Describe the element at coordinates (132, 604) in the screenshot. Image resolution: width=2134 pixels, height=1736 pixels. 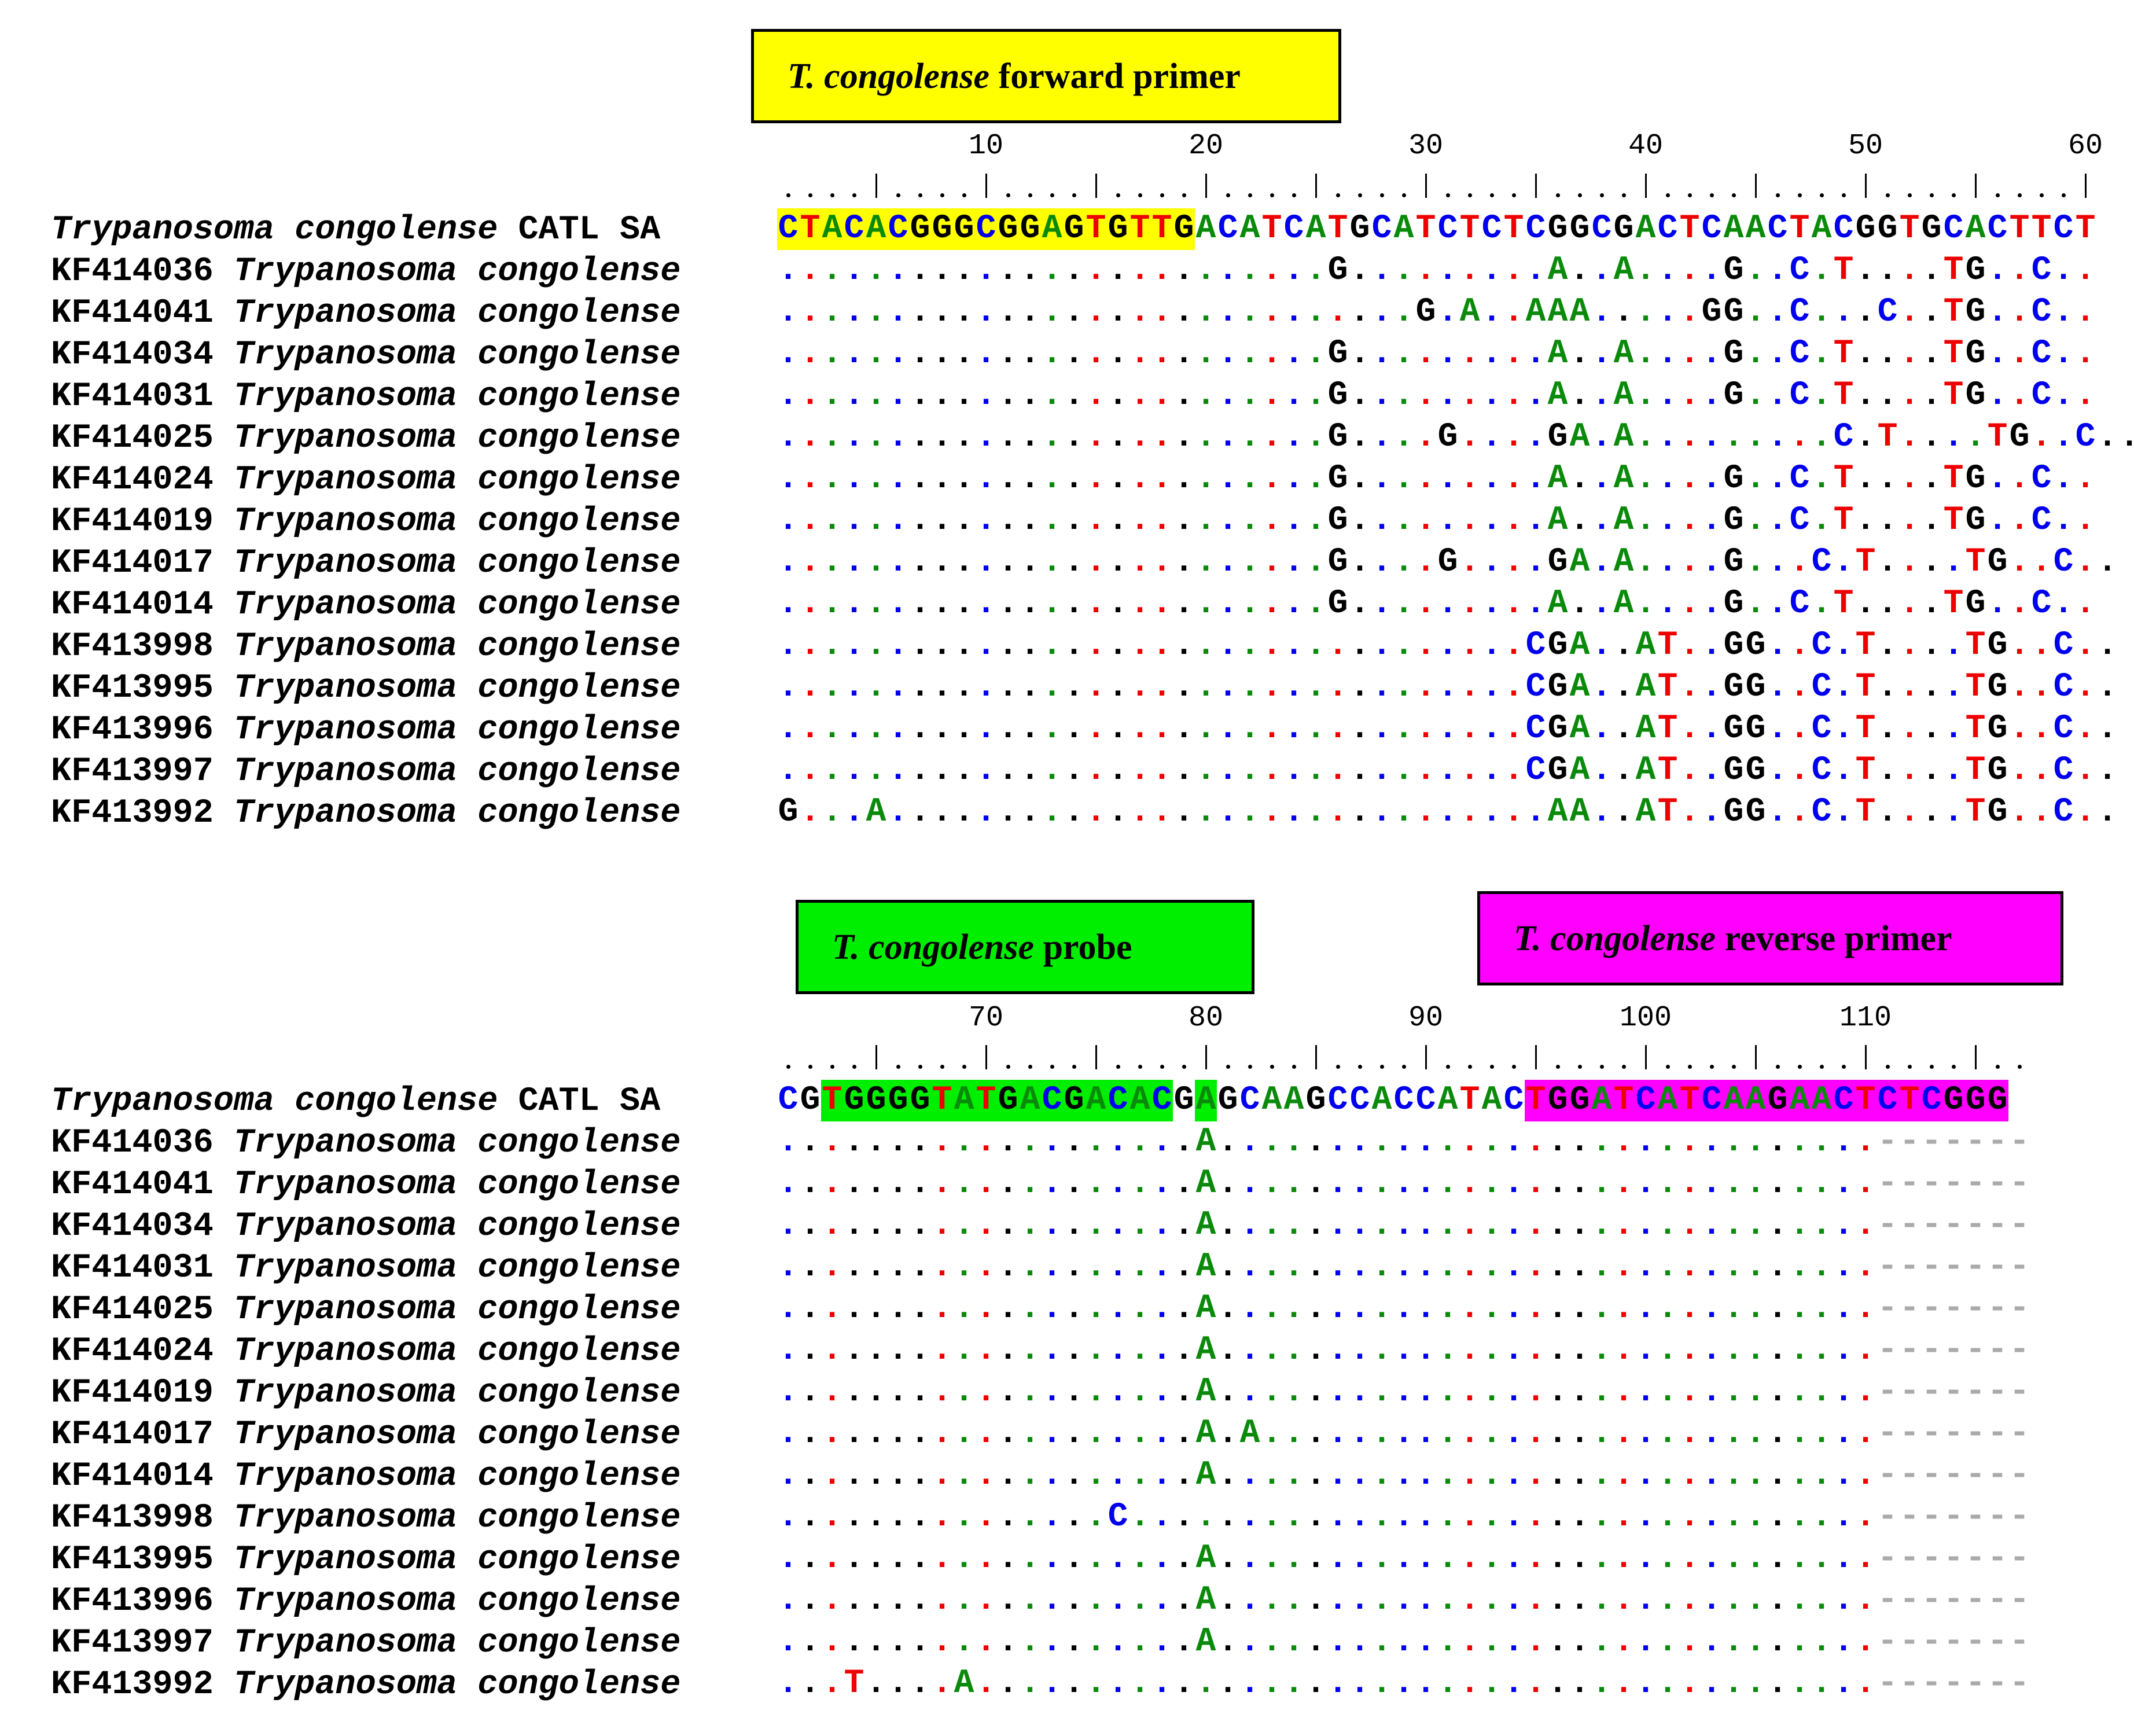
I see `accession-number: KF414014` at that location.